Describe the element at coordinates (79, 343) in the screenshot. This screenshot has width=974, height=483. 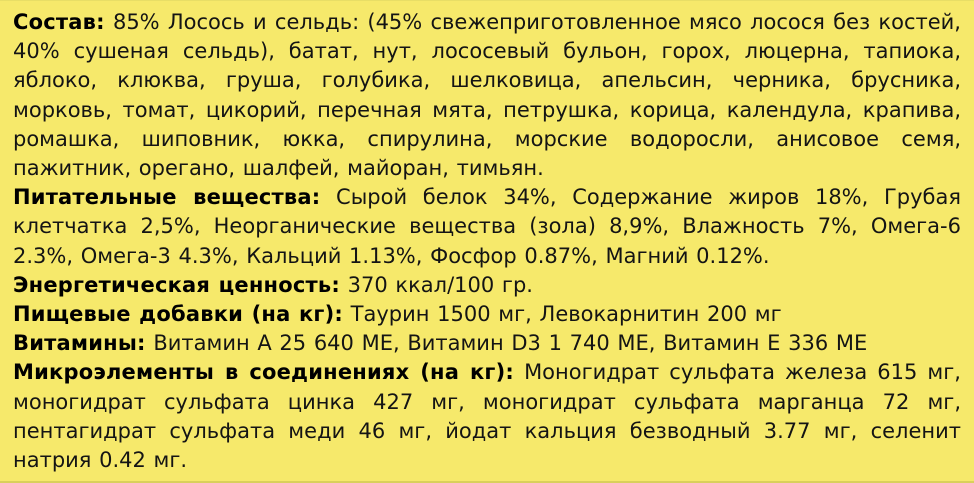
I see `section-vitamins-title: Витамины:` at that location.